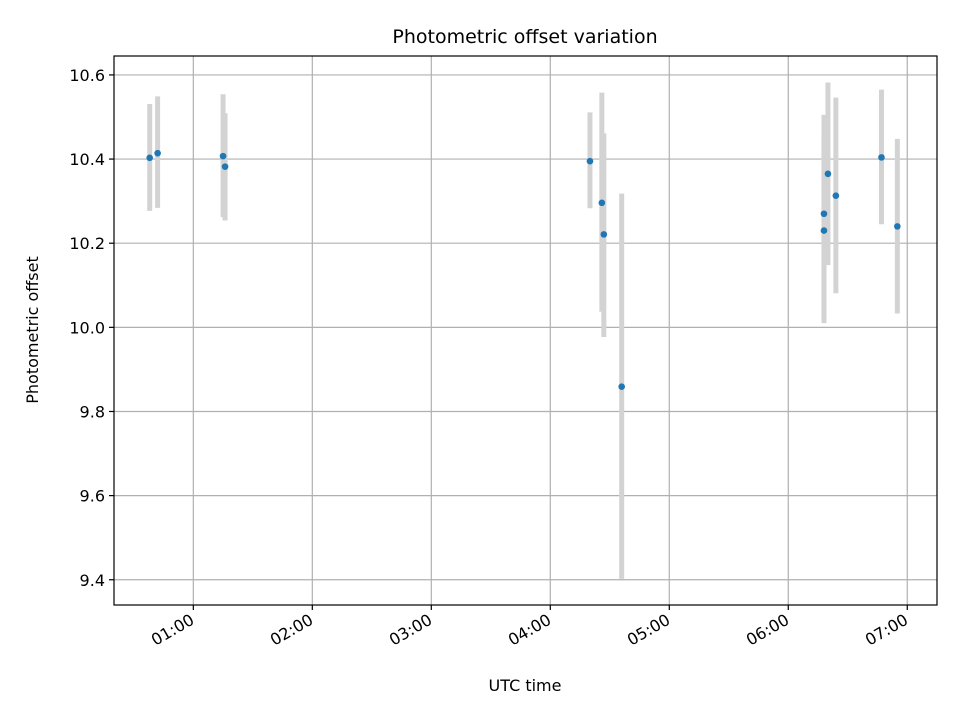 Image resolution: width=960 pixels, height=720 pixels. What do you see at coordinates (92, 411) in the screenshot?
I see `y-tick-label: 9.8` at bounding box center [92, 411].